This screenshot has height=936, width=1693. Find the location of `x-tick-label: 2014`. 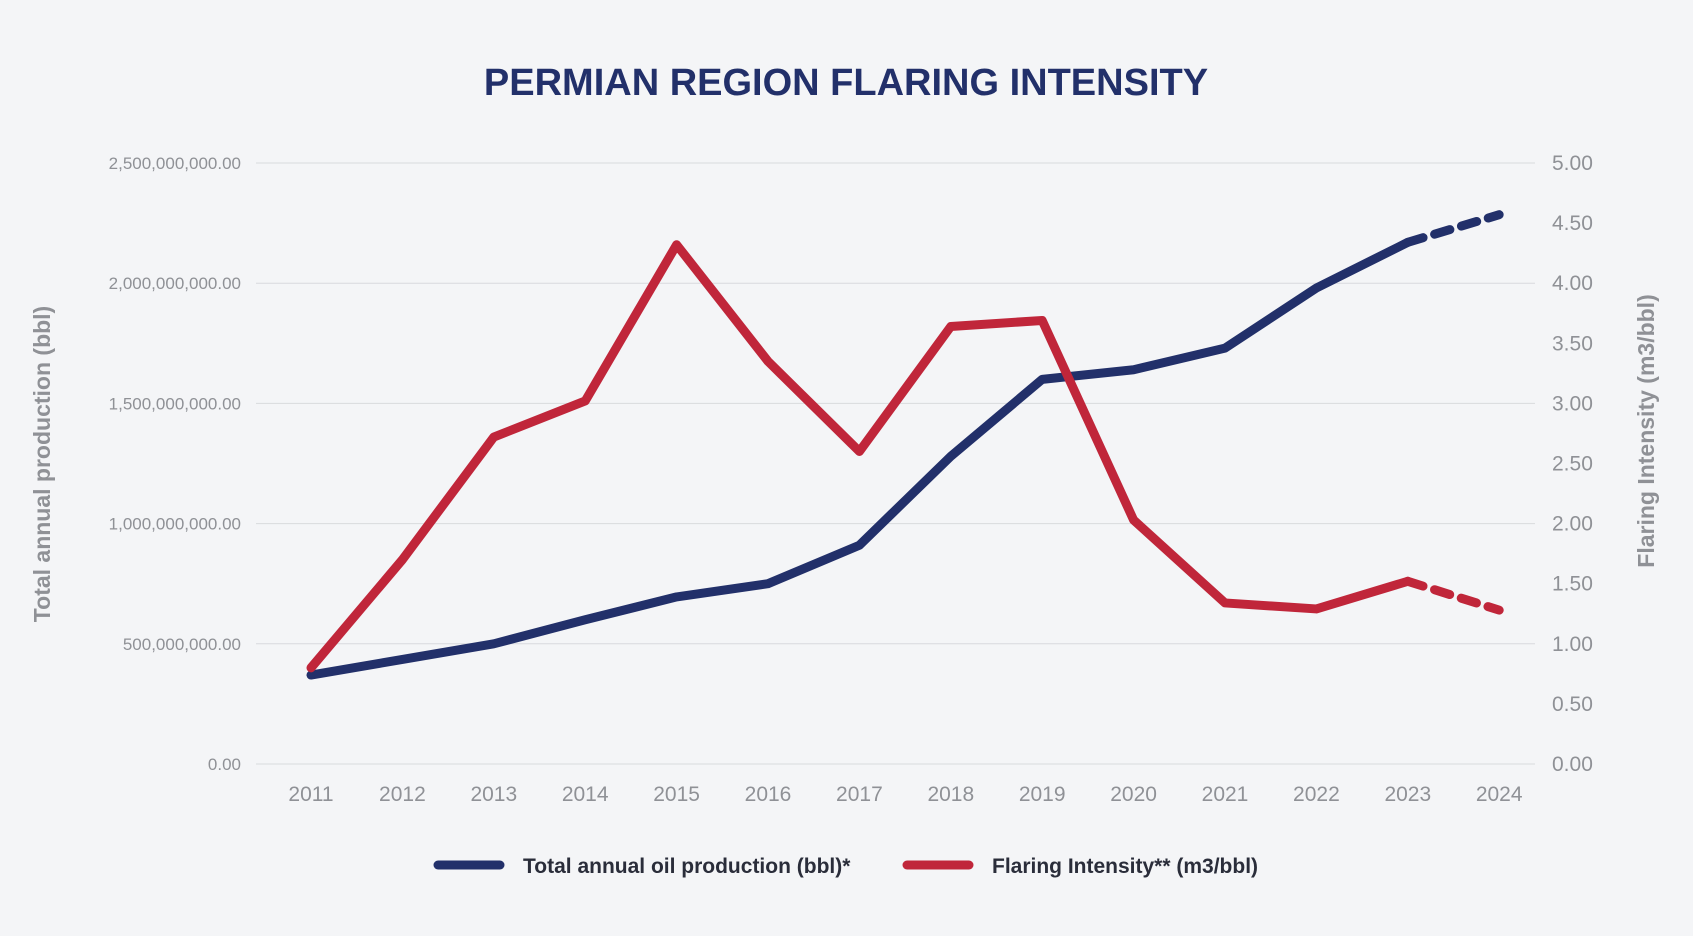

x-tick-label: 2014 is located at coordinates (585, 794).